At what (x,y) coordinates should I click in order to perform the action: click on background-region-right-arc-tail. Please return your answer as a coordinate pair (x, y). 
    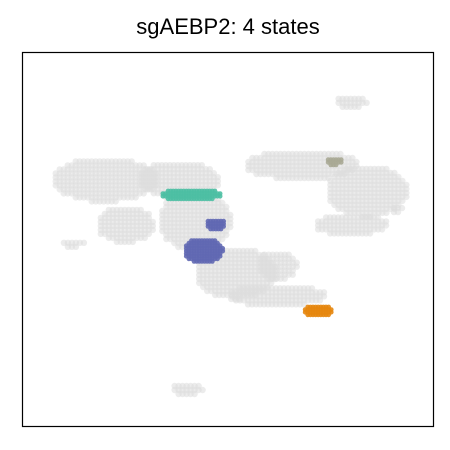
    Looking at the image, I should click on (352, 225).